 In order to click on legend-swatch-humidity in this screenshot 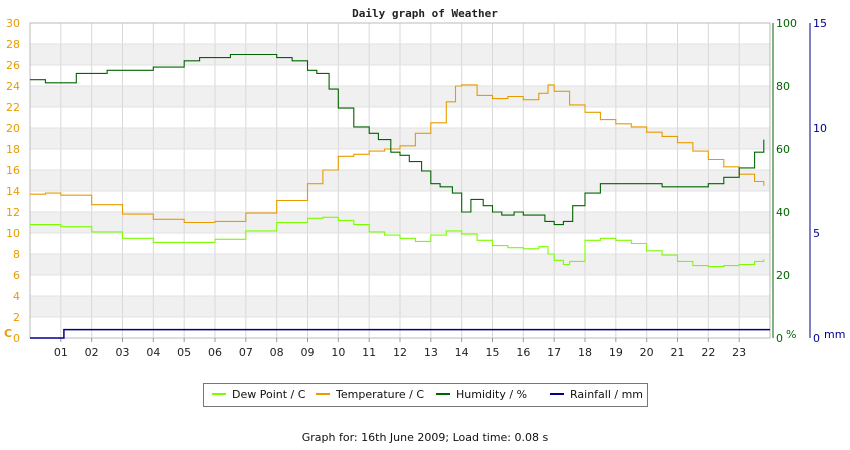, I will do `click(443, 394)`.